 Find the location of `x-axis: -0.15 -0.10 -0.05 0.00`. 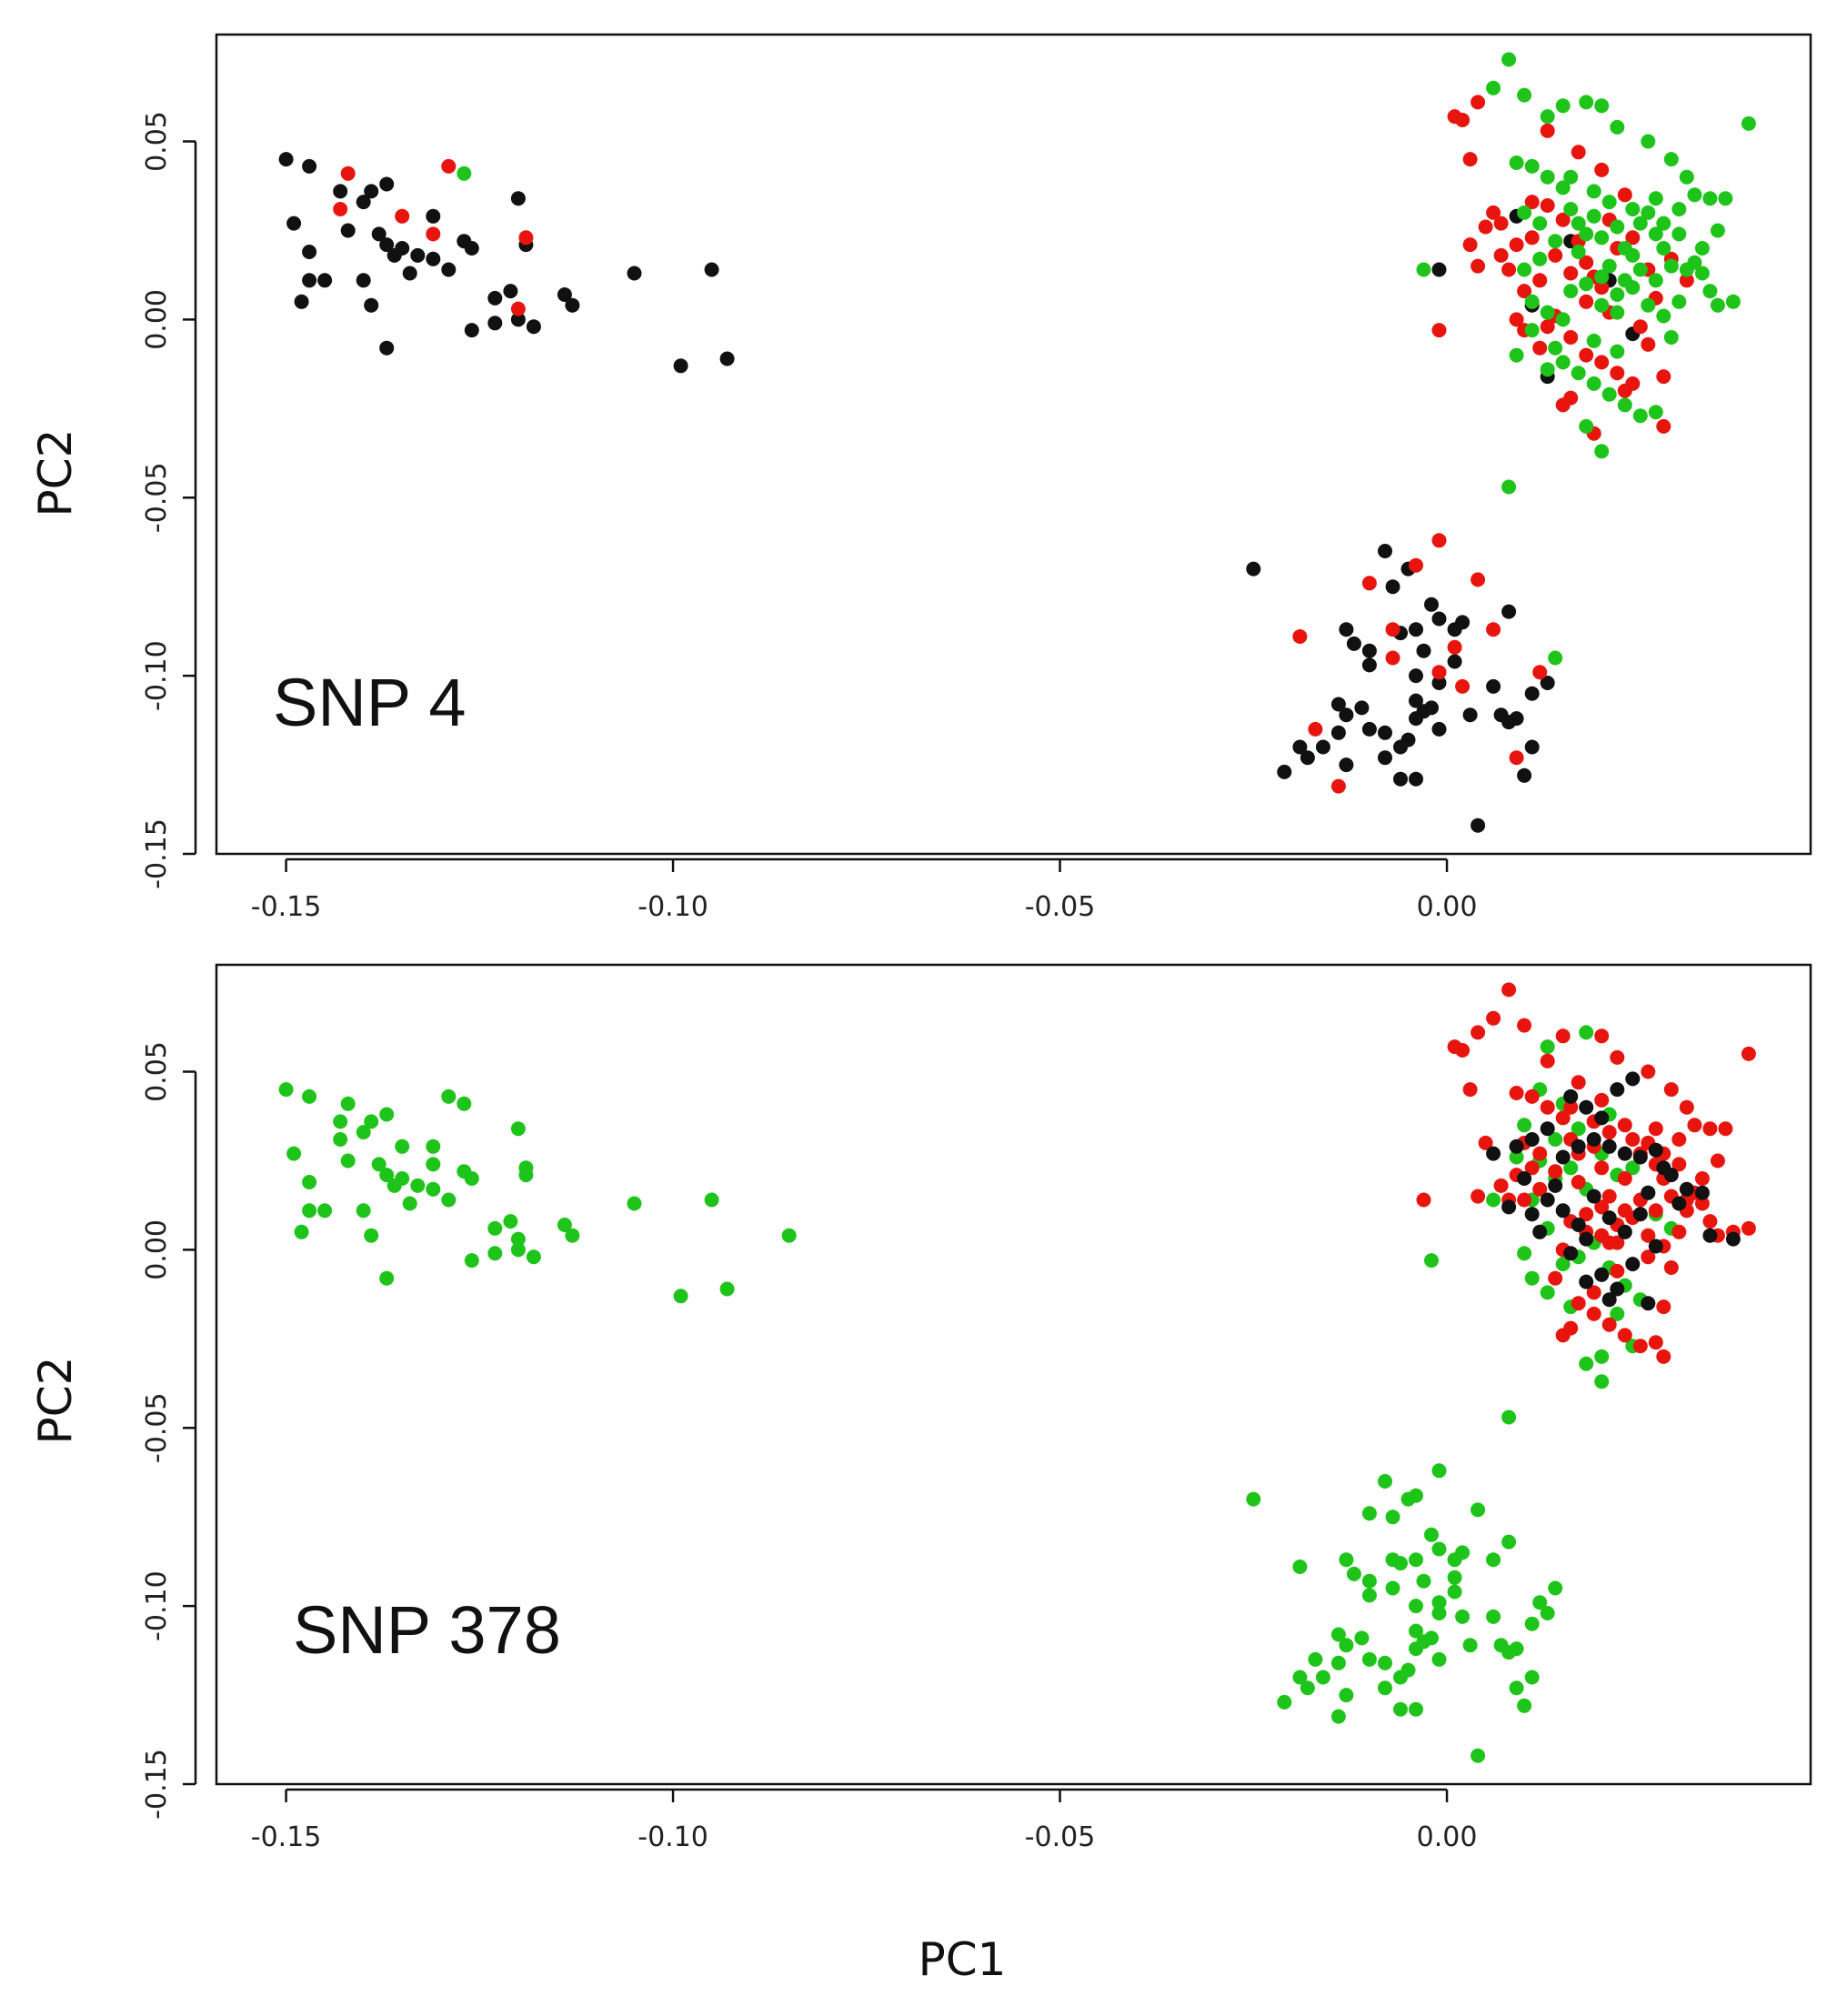

x-axis: -0.15 -0.10 -0.05 0.00 is located at coordinates (865, 890).